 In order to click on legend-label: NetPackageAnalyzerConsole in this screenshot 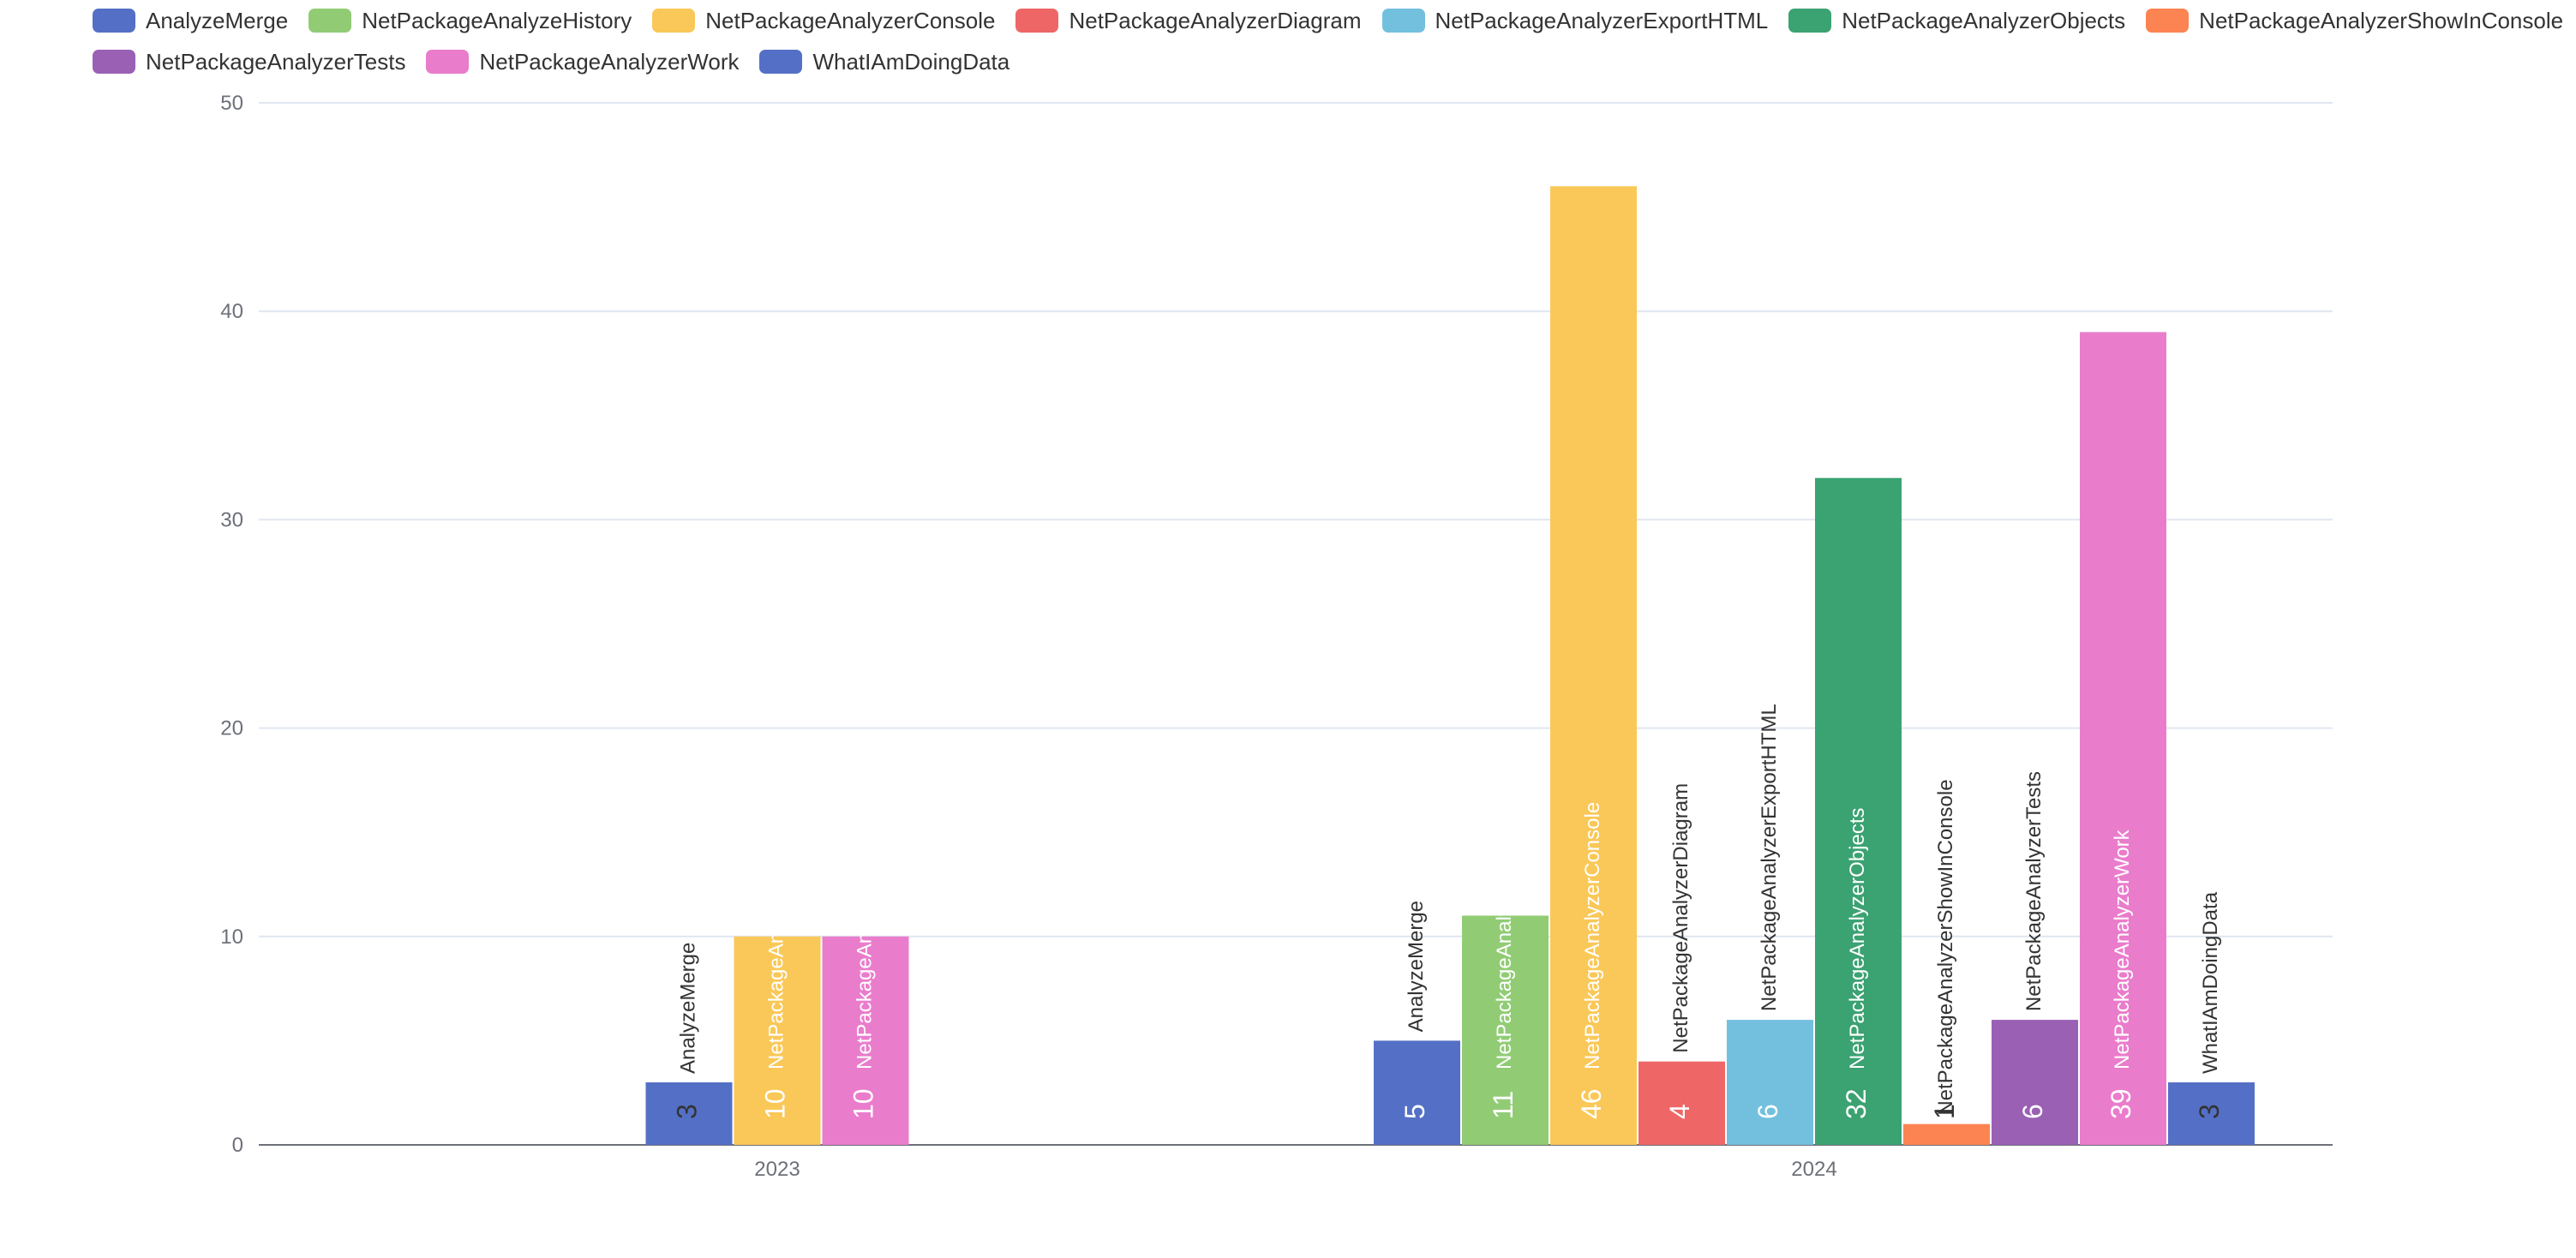, I will do `click(850, 20)`.